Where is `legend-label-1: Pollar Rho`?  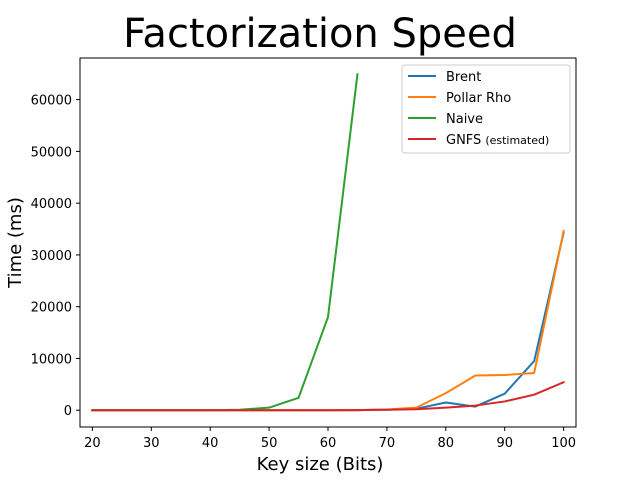 legend-label-1: Pollar Rho is located at coordinates (478, 98).